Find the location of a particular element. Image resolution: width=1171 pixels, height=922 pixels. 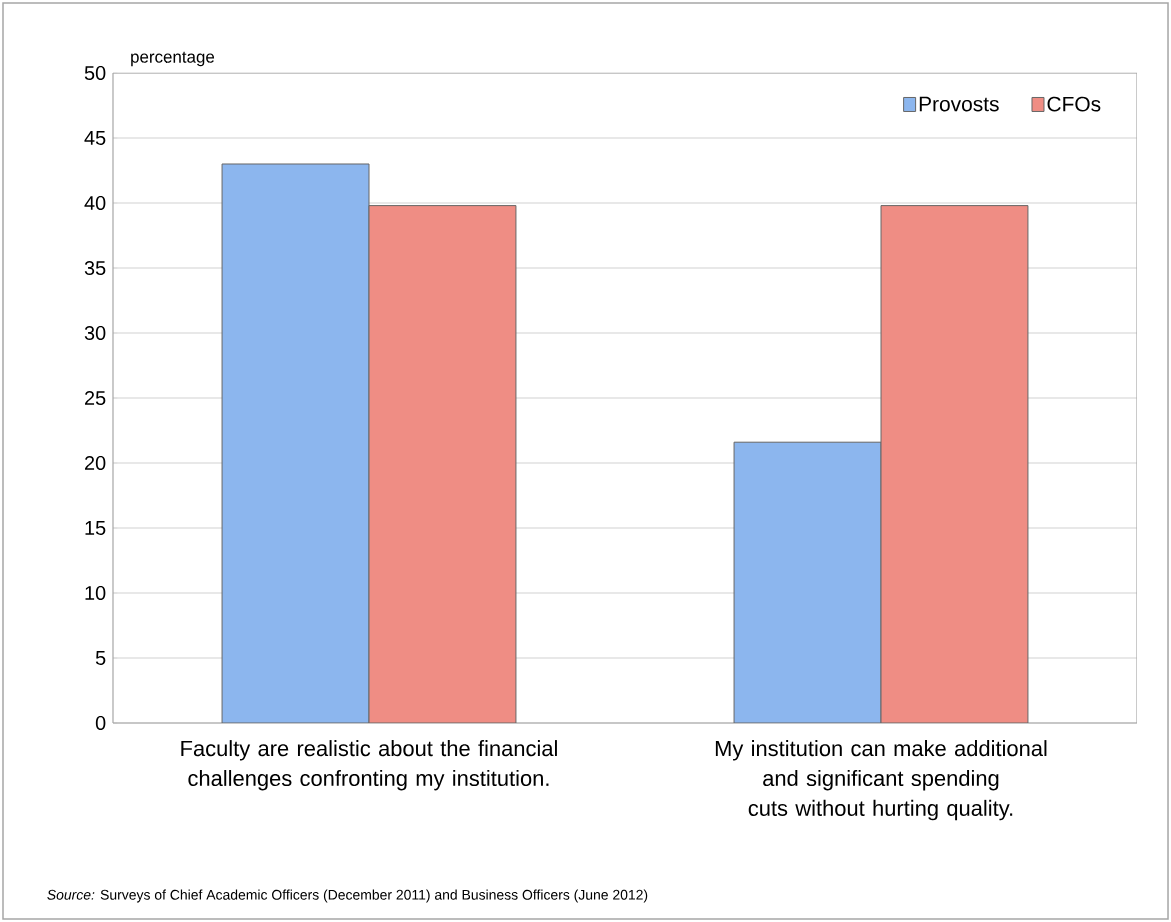

y-tick-label: 20 is located at coordinates (95, 463).